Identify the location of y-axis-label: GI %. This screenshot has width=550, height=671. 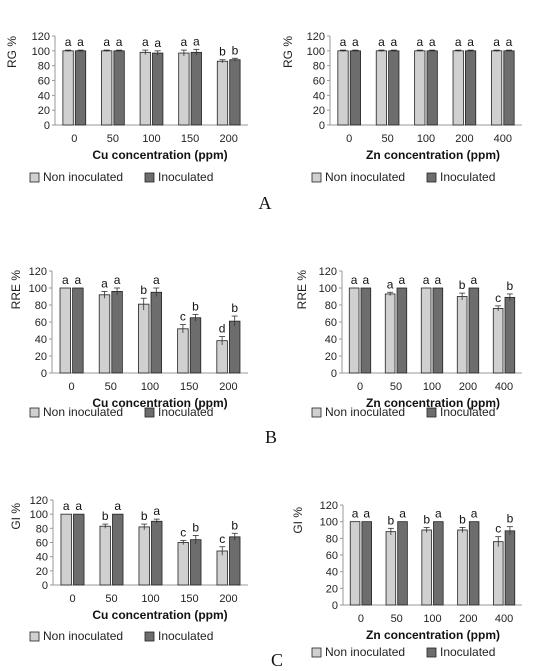
(16, 516).